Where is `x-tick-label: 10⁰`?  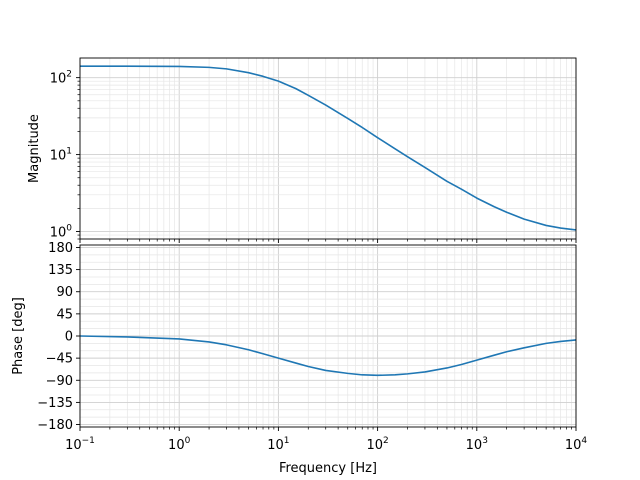 x-tick-label: 10⁰ is located at coordinates (179, 444).